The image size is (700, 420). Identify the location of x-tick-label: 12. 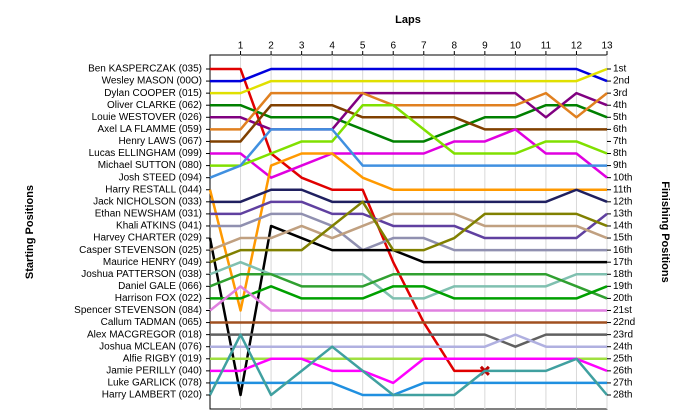
(577, 46).